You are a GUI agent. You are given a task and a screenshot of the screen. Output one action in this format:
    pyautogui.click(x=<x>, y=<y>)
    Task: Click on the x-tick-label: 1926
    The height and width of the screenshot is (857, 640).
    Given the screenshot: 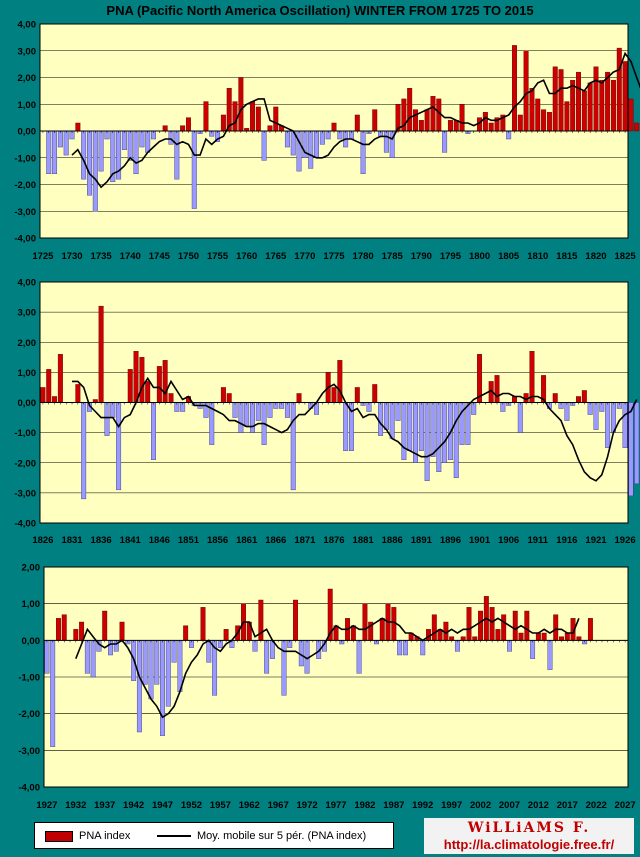 What is the action you would take?
    pyautogui.click(x=625, y=540)
    